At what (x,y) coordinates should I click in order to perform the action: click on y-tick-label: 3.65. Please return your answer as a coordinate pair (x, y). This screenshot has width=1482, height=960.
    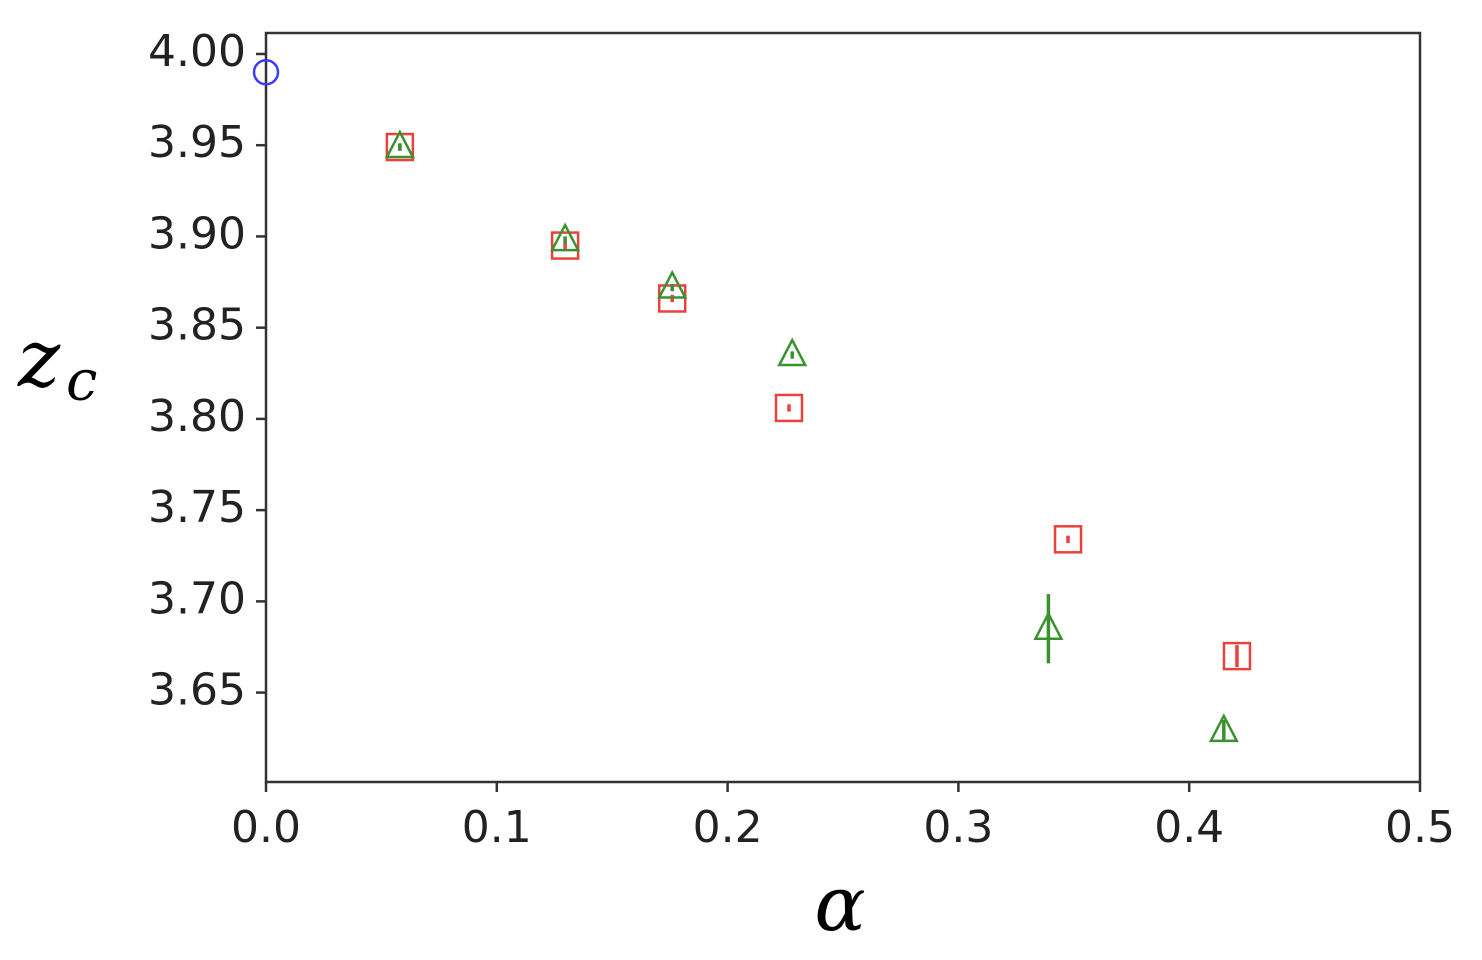
    Looking at the image, I should click on (197, 690).